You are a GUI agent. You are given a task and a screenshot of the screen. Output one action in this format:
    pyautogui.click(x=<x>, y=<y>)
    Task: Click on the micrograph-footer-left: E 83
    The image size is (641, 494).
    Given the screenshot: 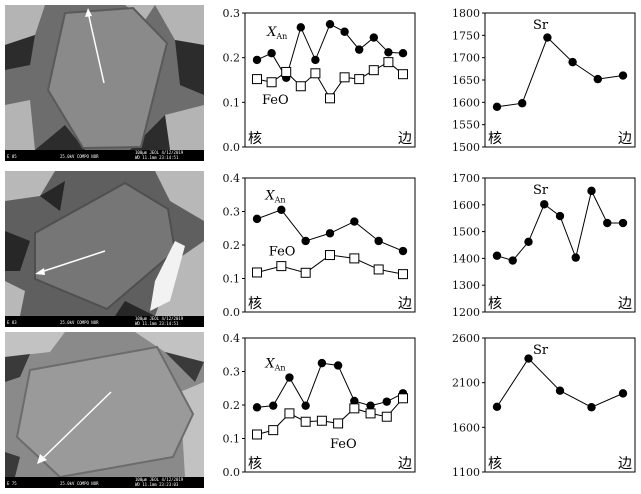 What is the action you would take?
    pyautogui.click(x=12, y=322)
    